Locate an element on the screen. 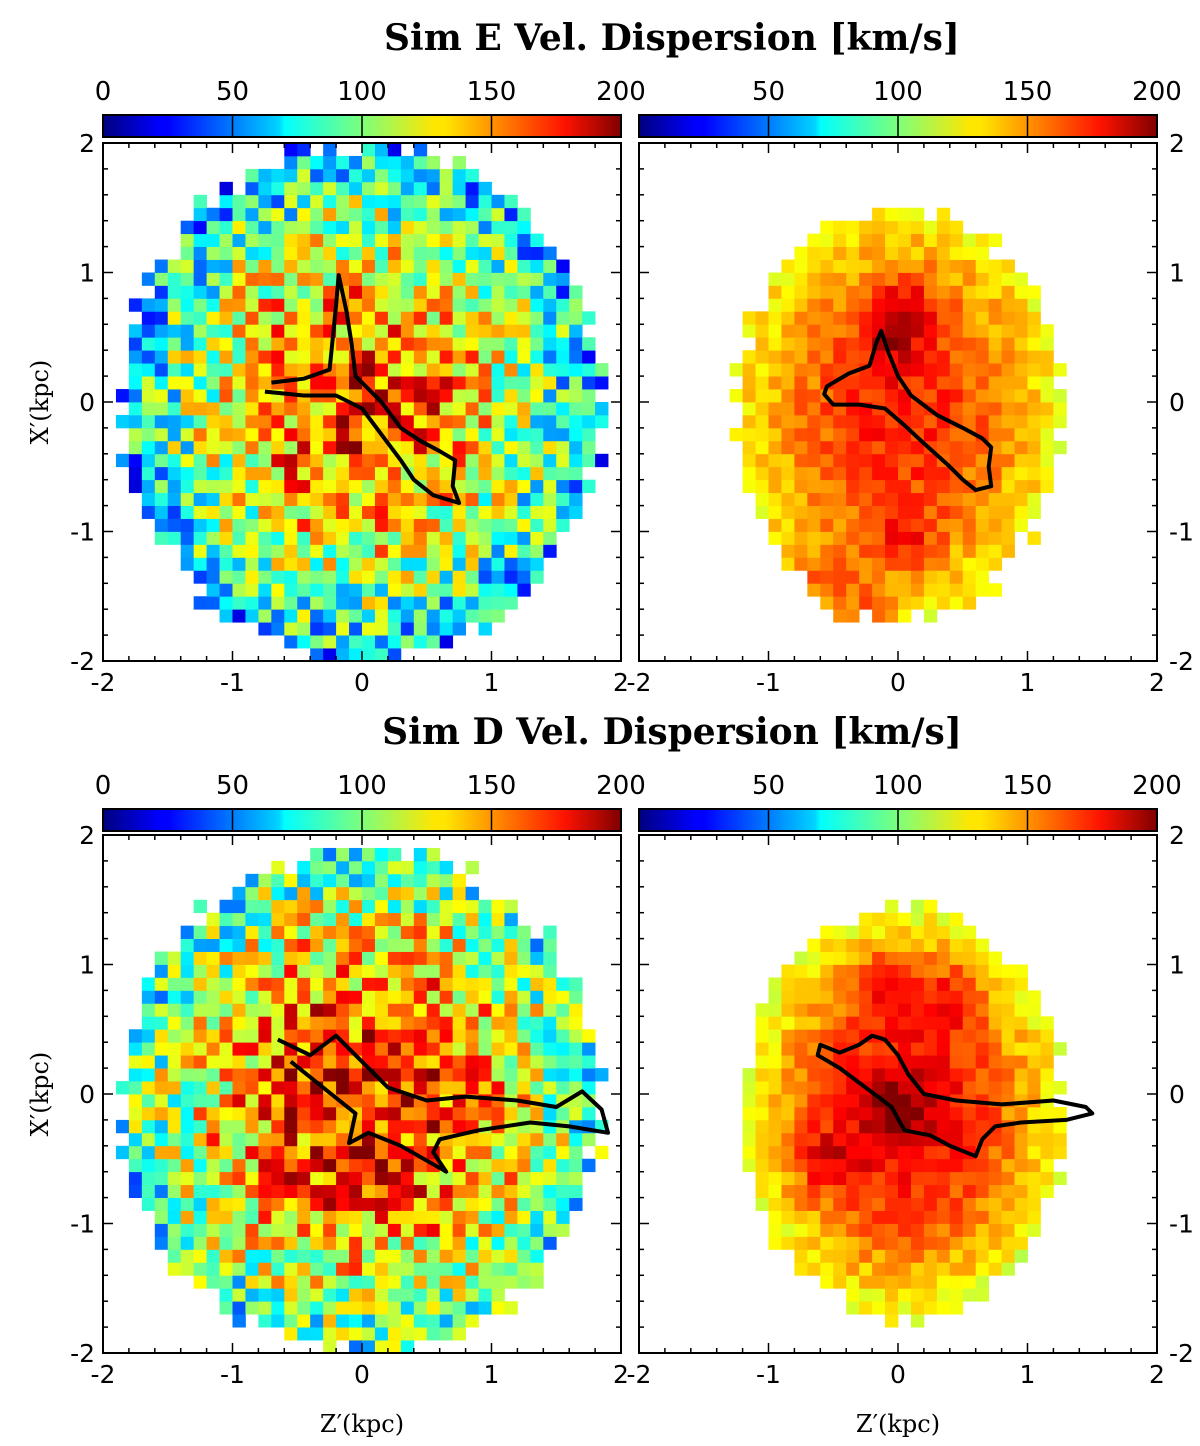 The width and height of the screenshot is (1200, 1446). colorbar-top-left: 0 50 100 150 200 is located at coordinates (370, 107).